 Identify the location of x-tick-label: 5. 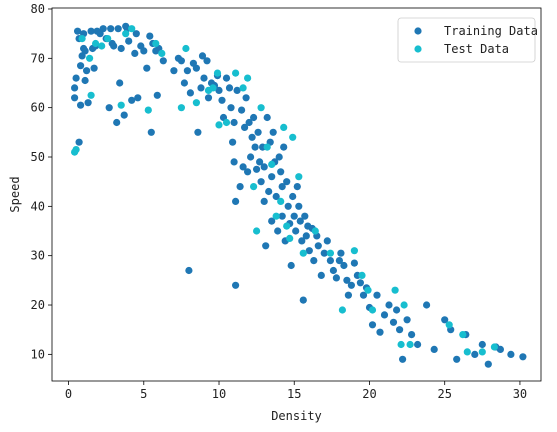
(143, 394).